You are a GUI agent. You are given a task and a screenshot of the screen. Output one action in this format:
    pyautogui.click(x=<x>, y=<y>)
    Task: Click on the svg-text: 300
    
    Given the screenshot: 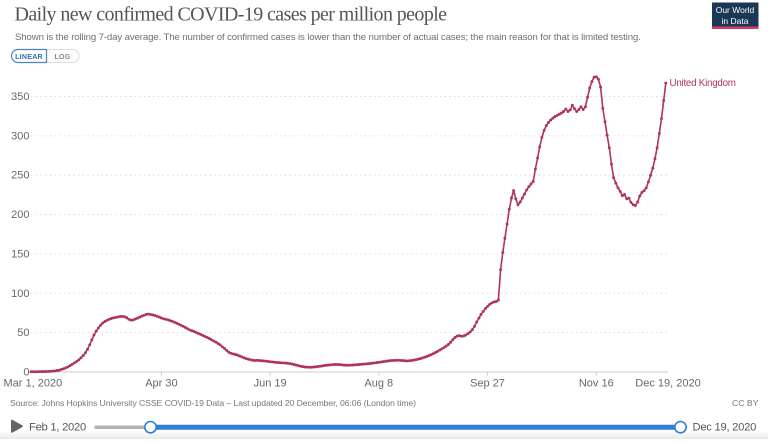 What is the action you would take?
    pyautogui.click(x=20, y=136)
    